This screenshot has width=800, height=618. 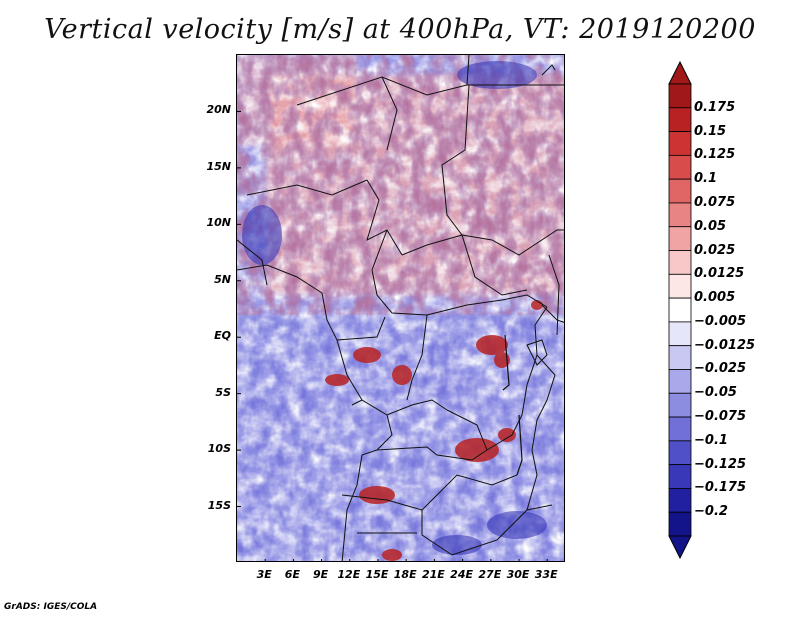 What do you see at coordinates (715, 202) in the screenshot?
I see `colorbar-tick-label: 0.075` at bounding box center [715, 202].